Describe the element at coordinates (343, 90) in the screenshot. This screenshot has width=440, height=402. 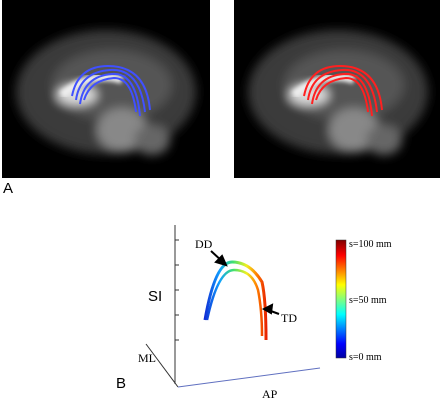
I see `tract-red` at that location.